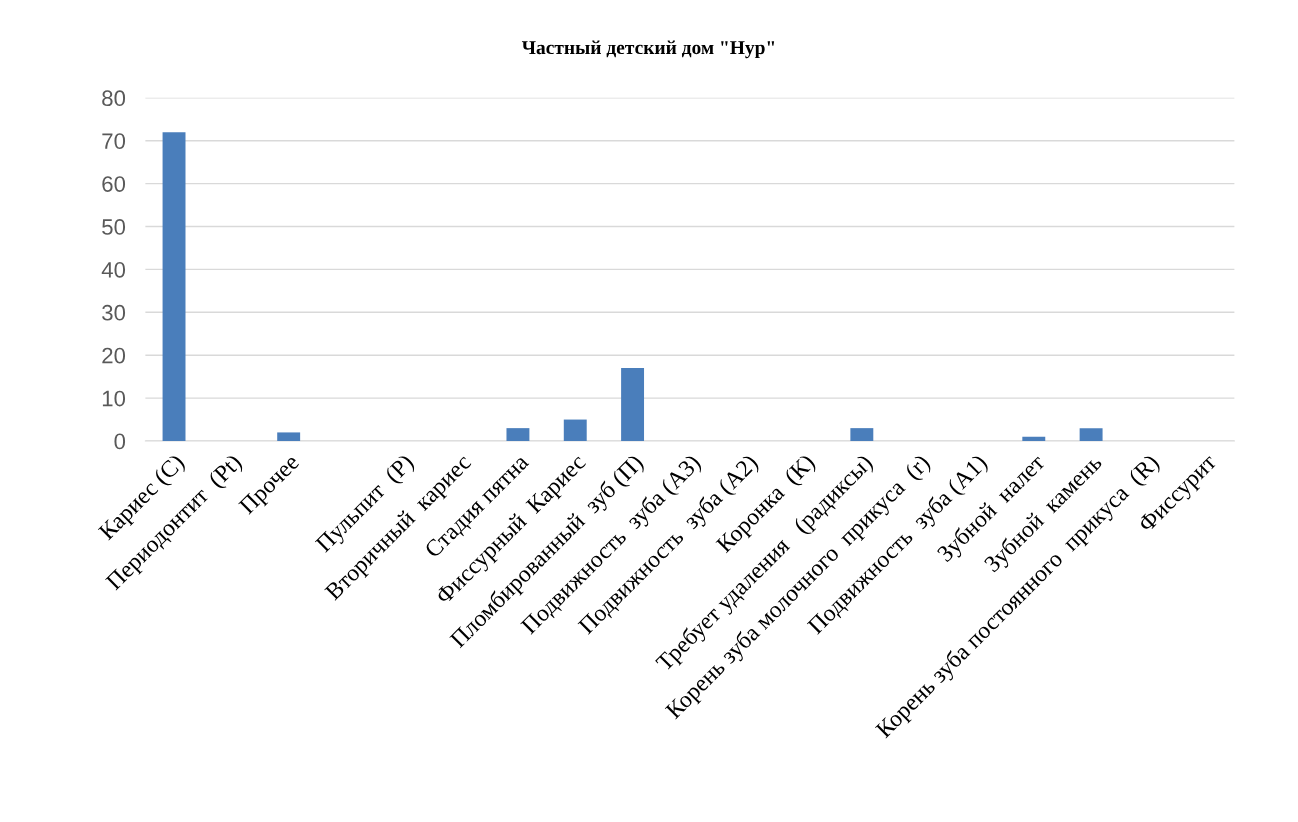  What do you see at coordinates (114, 398) in the screenshot?
I see `y-tick-label: 10` at bounding box center [114, 398].